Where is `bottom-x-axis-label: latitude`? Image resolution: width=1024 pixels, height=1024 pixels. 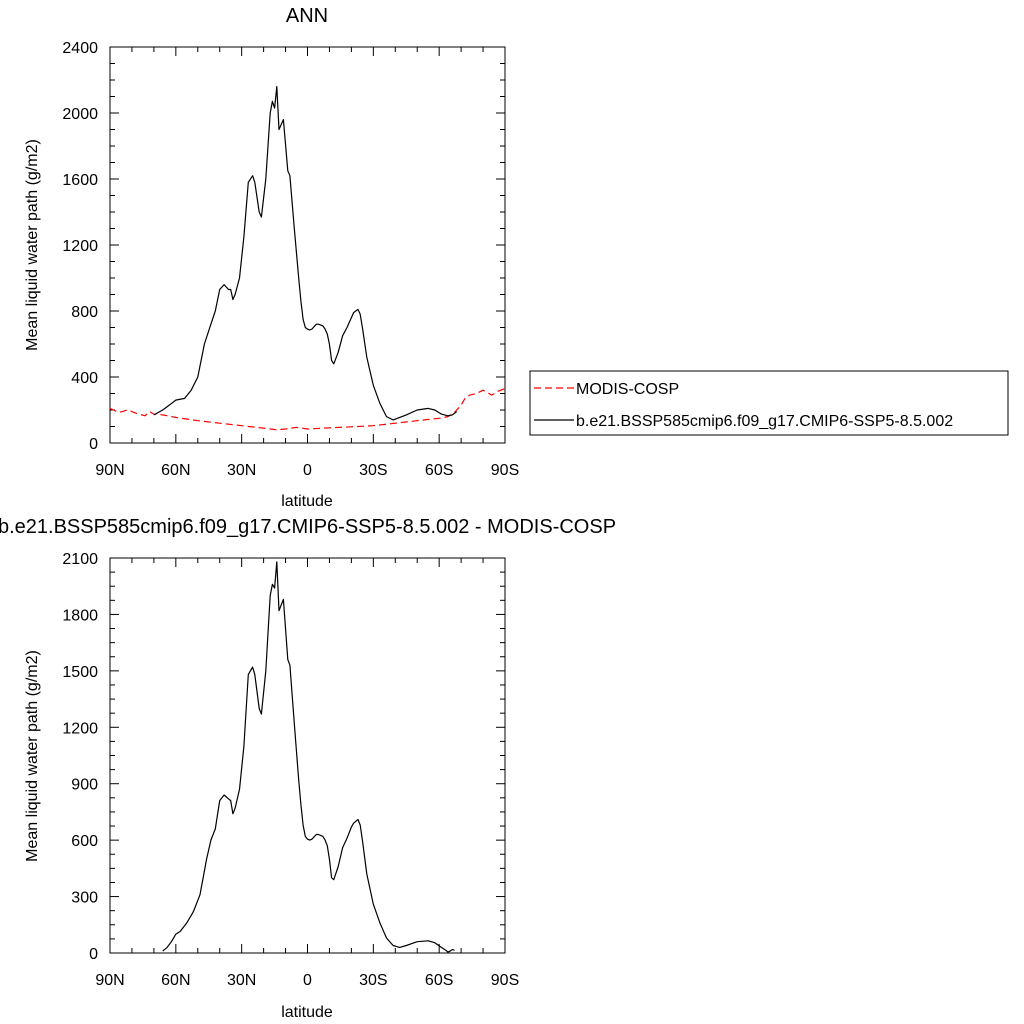
bottom-x-axis-label: latitude is located at coordinates (307, 1012).